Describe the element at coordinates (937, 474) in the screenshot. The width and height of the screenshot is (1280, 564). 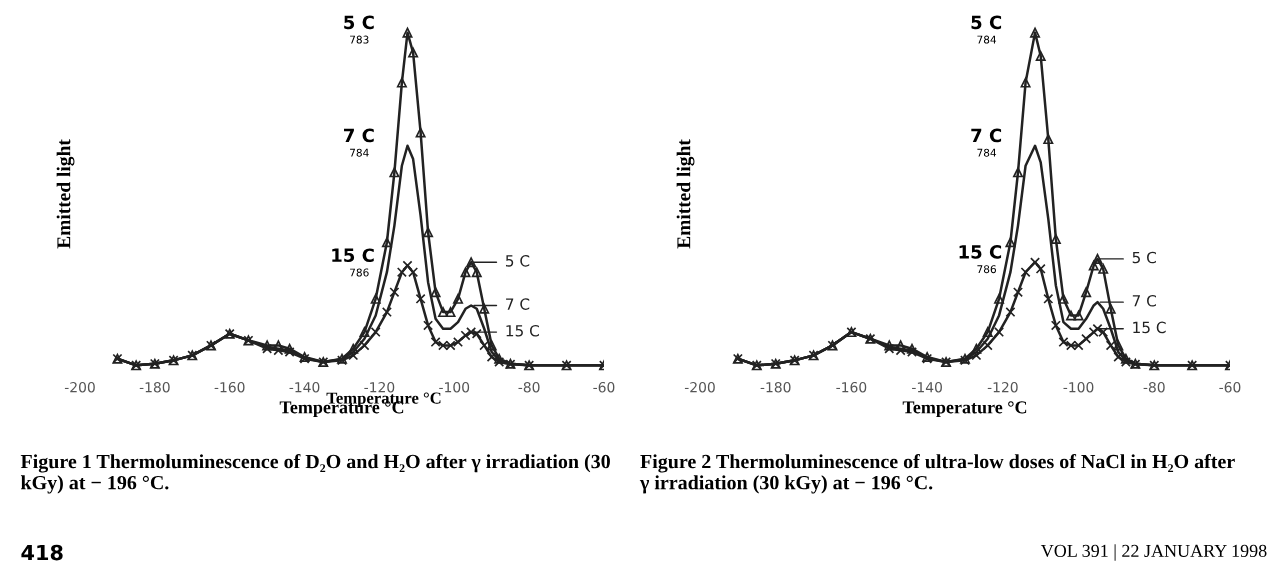
I see `caption: Figure 2 Thermoluminescence of ultra-low doses of NaCl in H₂O after γ irradiation (30 kGy) at − 196 °C.` at that location.